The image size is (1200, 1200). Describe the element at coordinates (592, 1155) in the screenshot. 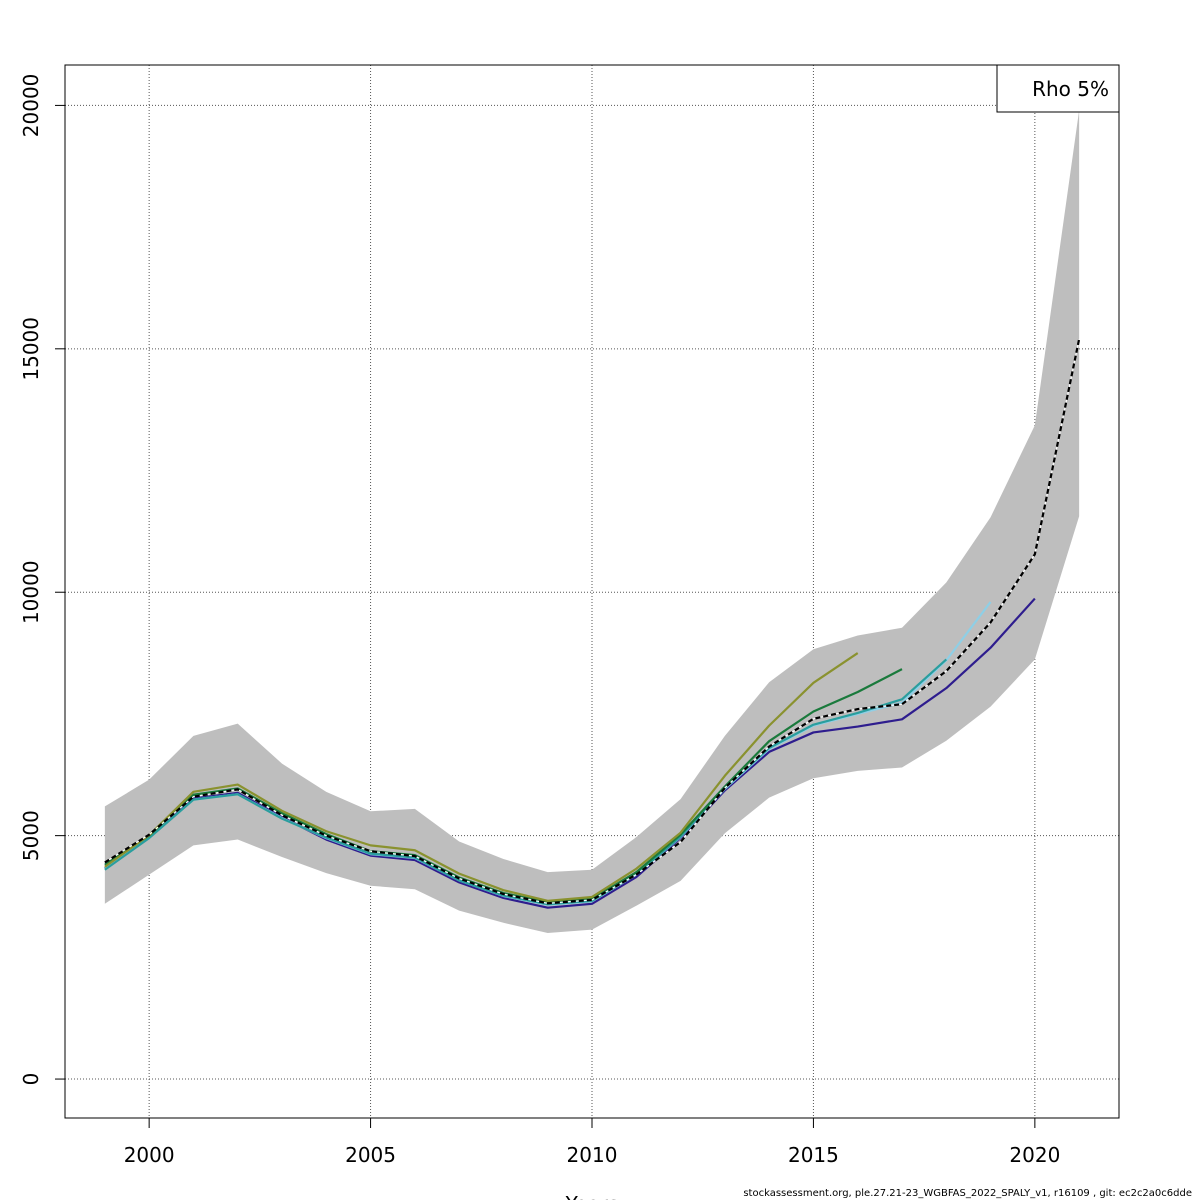

I see `x-tick-label: 2010` at that location.